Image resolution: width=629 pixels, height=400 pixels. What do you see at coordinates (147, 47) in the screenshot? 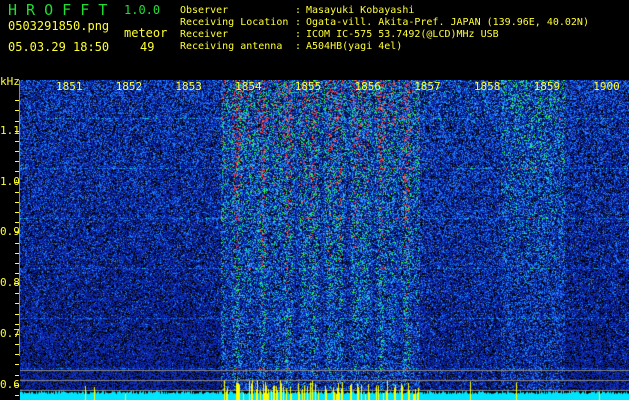
I see `meteor-count: 49` at bounding box center [147, 47].